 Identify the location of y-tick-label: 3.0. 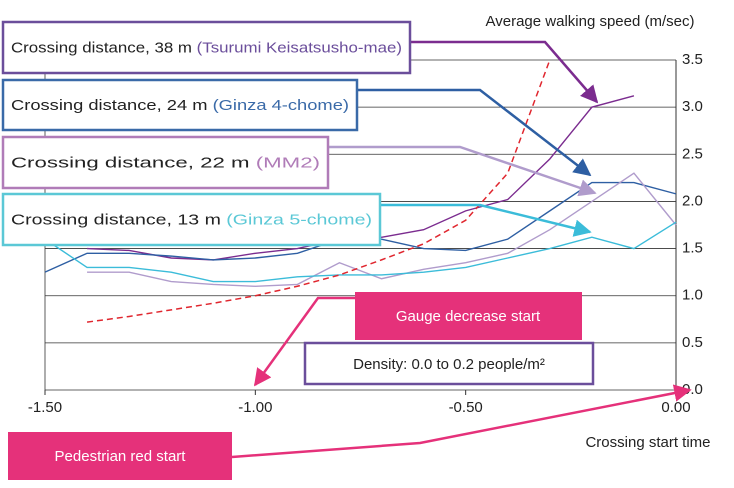
(692, 106).